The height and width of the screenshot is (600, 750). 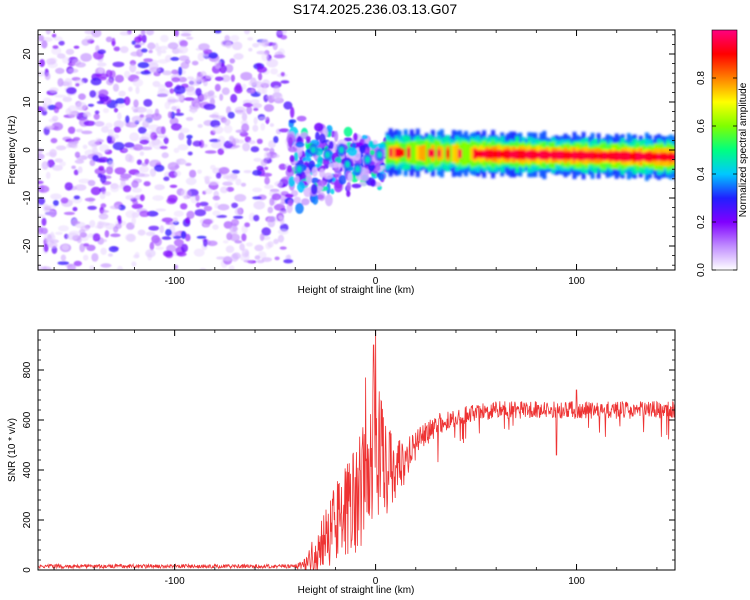 I want to click on spectrogram-x-label: Height of straight line (km), so click(x=356, y=290).